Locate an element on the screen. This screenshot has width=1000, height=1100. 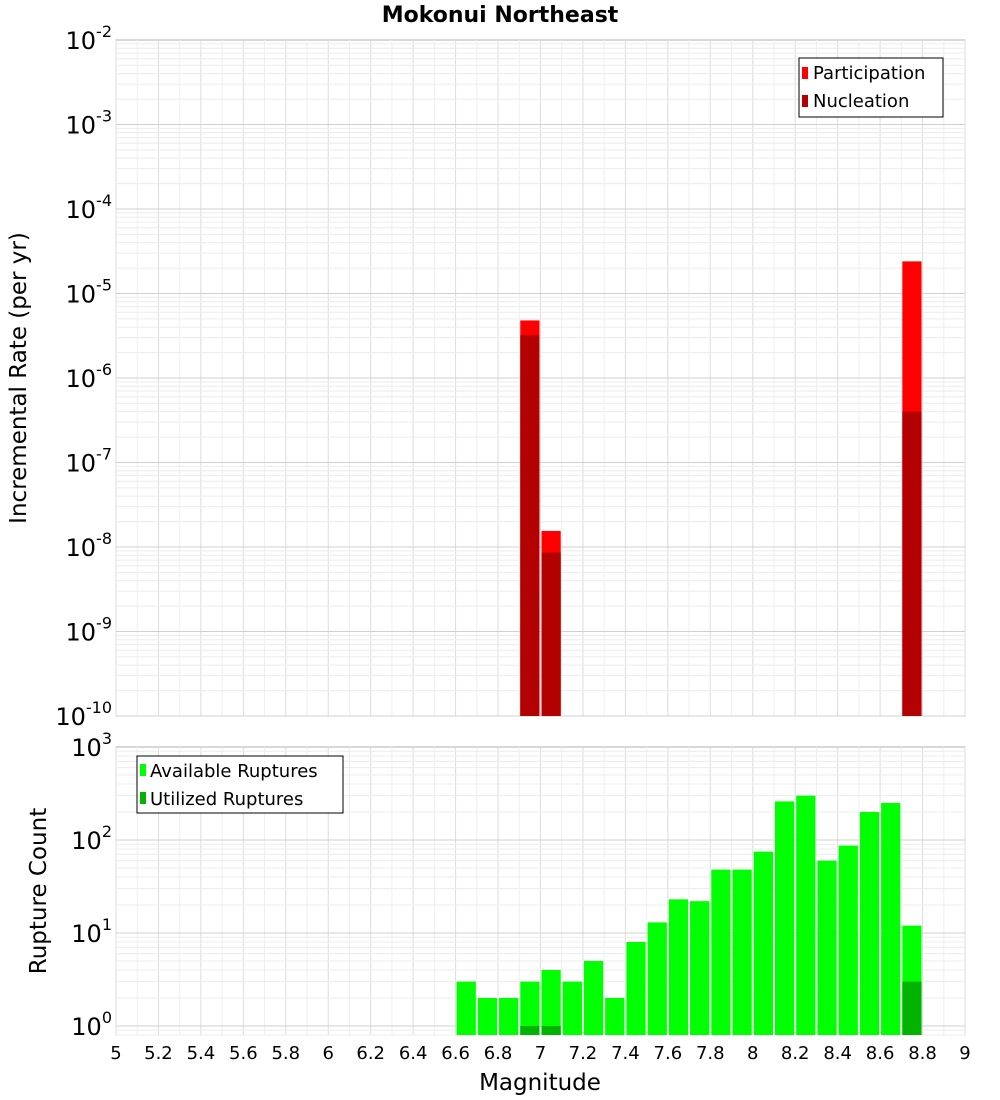
y-tick-label: 10⁻² is located at coordinates (89, 38).